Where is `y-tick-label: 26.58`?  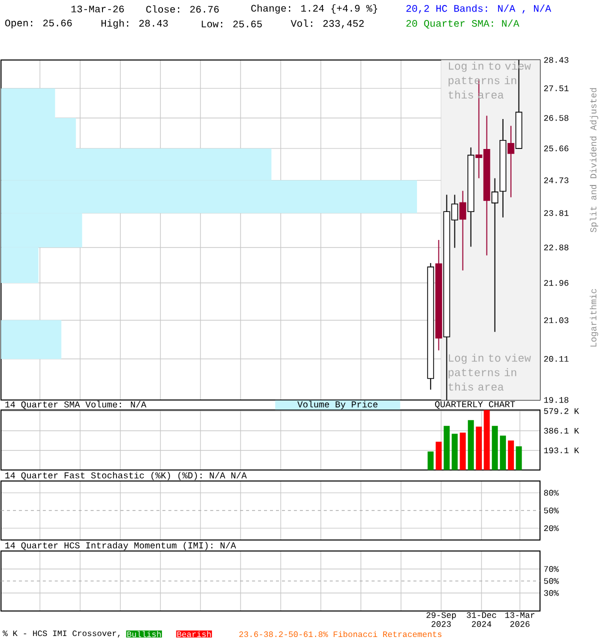
y-tick-label: 26.58 is located at coordinates (556, 118).